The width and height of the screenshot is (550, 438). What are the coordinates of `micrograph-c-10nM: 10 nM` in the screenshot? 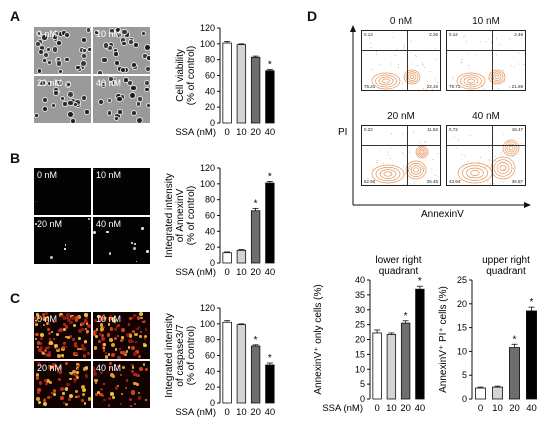 It's located at (121, 335).